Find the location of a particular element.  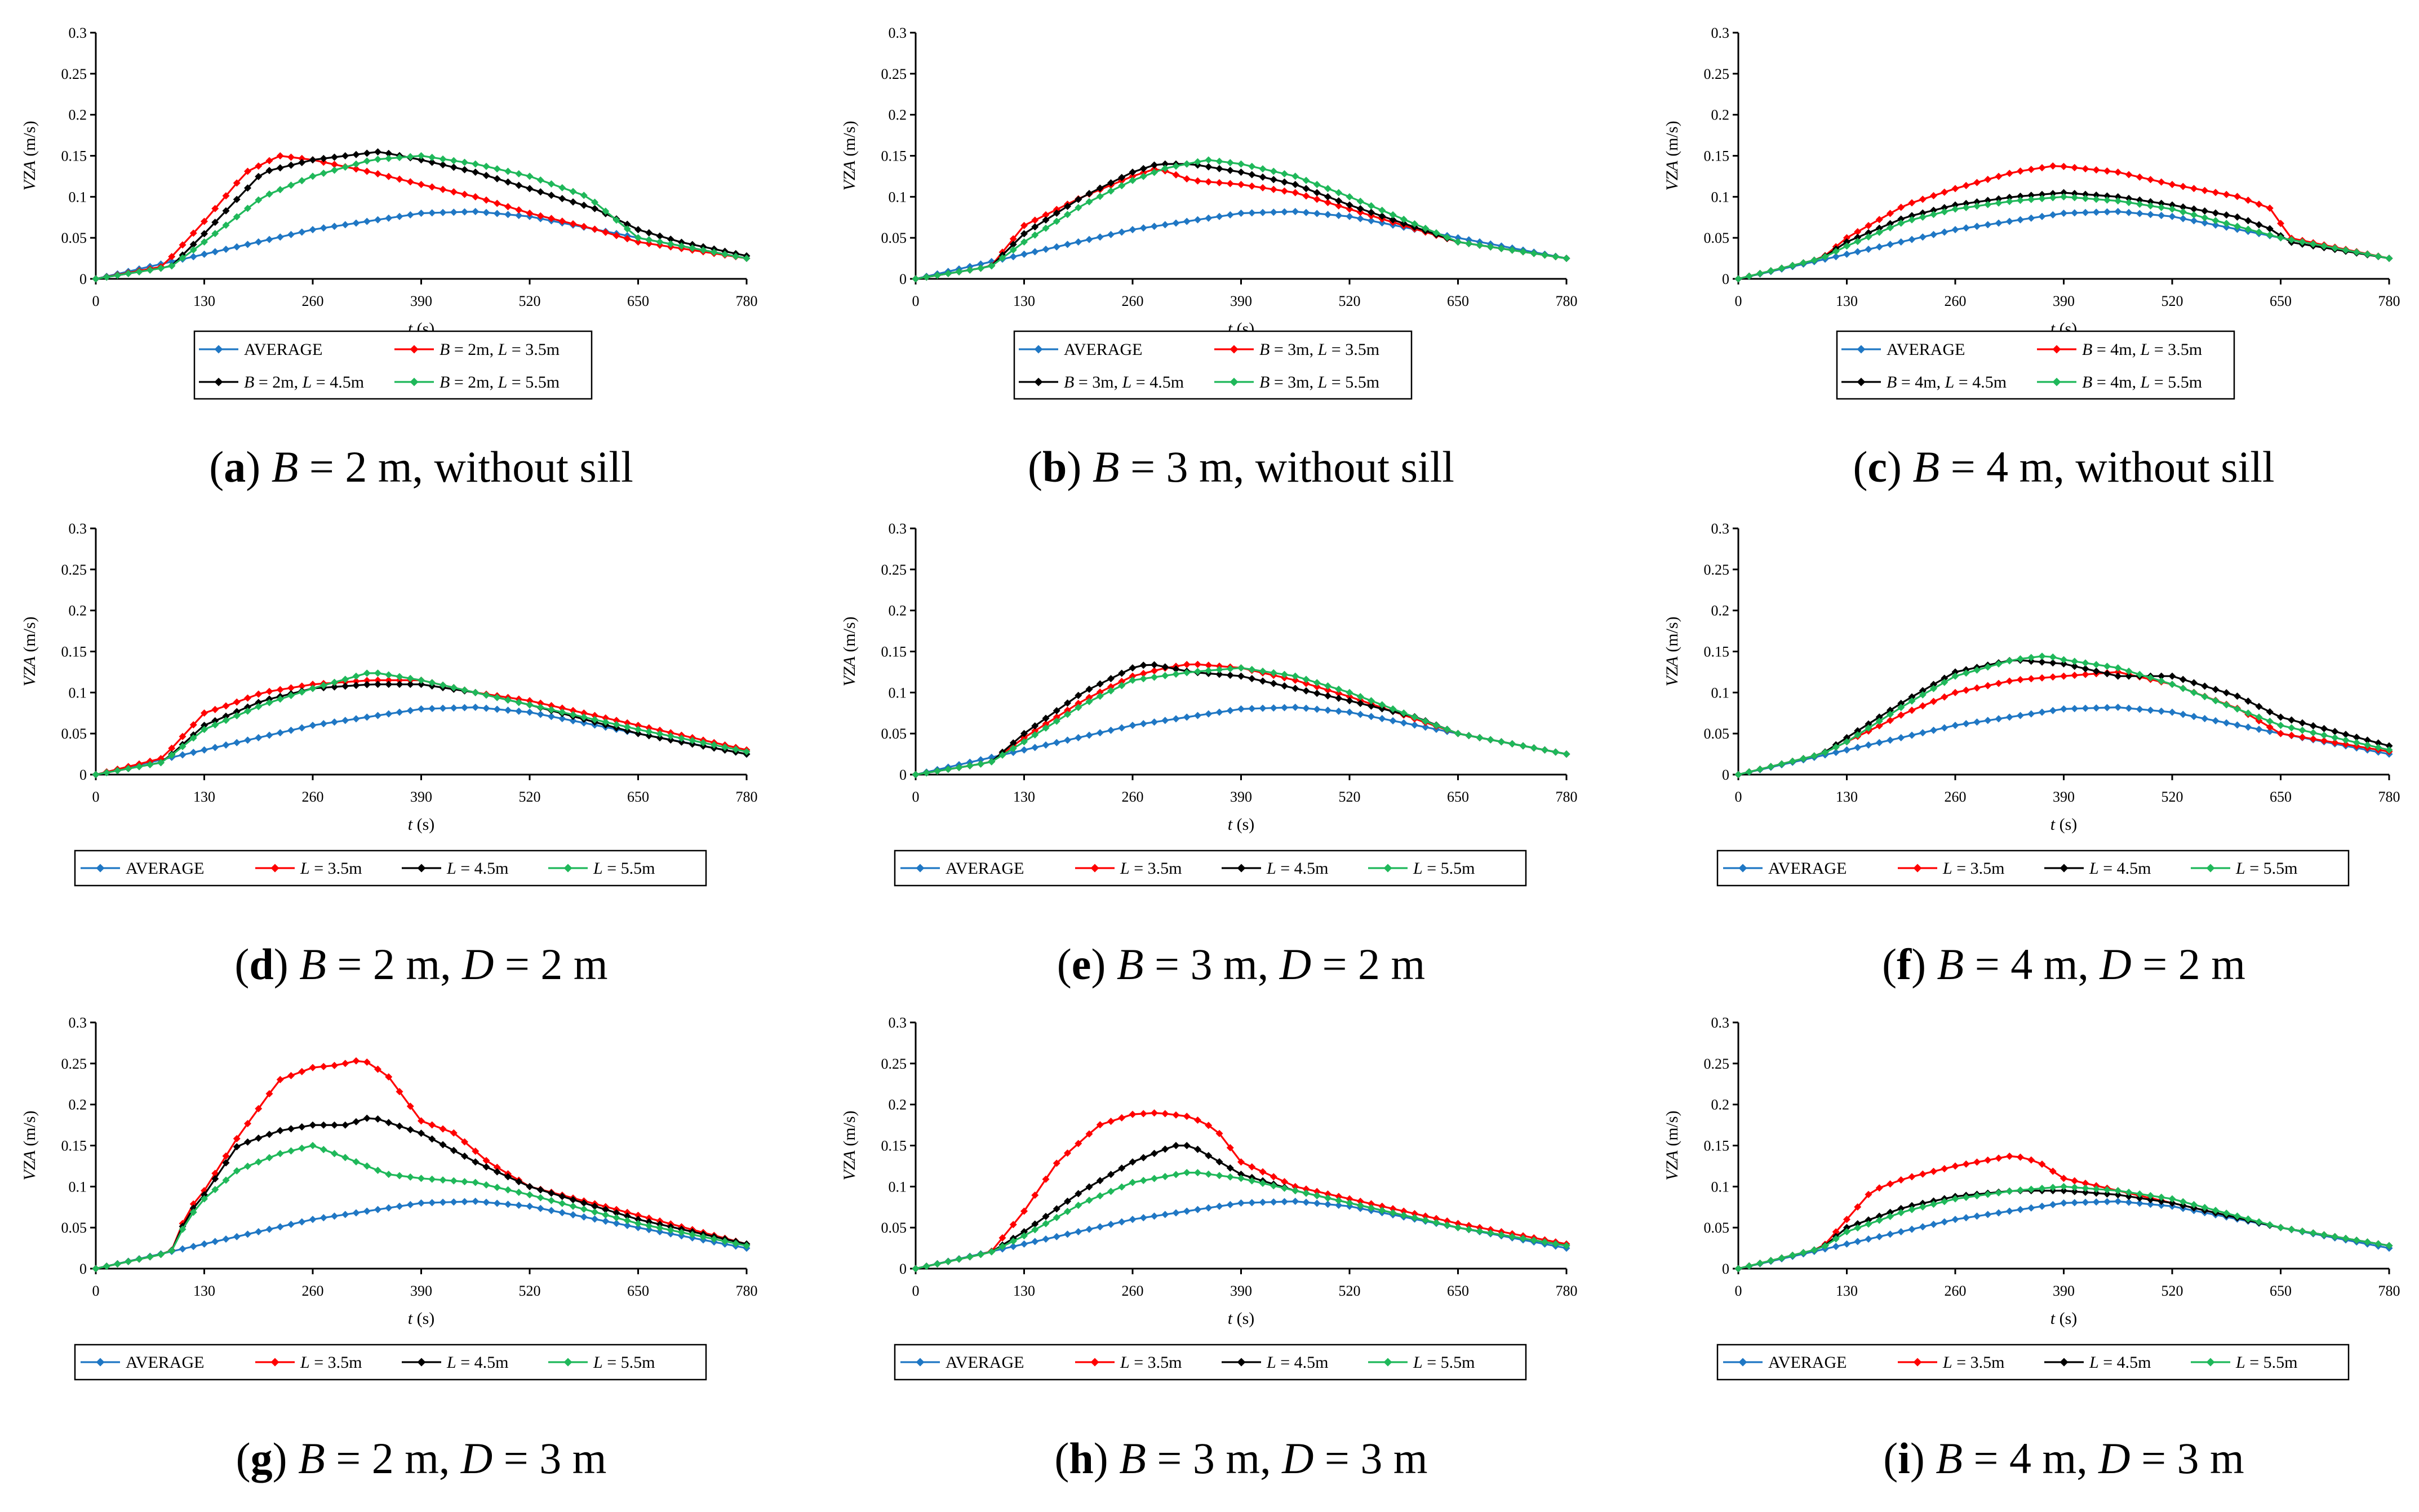

y-tick-label: 0.2 is located at coordinates (78, 115).